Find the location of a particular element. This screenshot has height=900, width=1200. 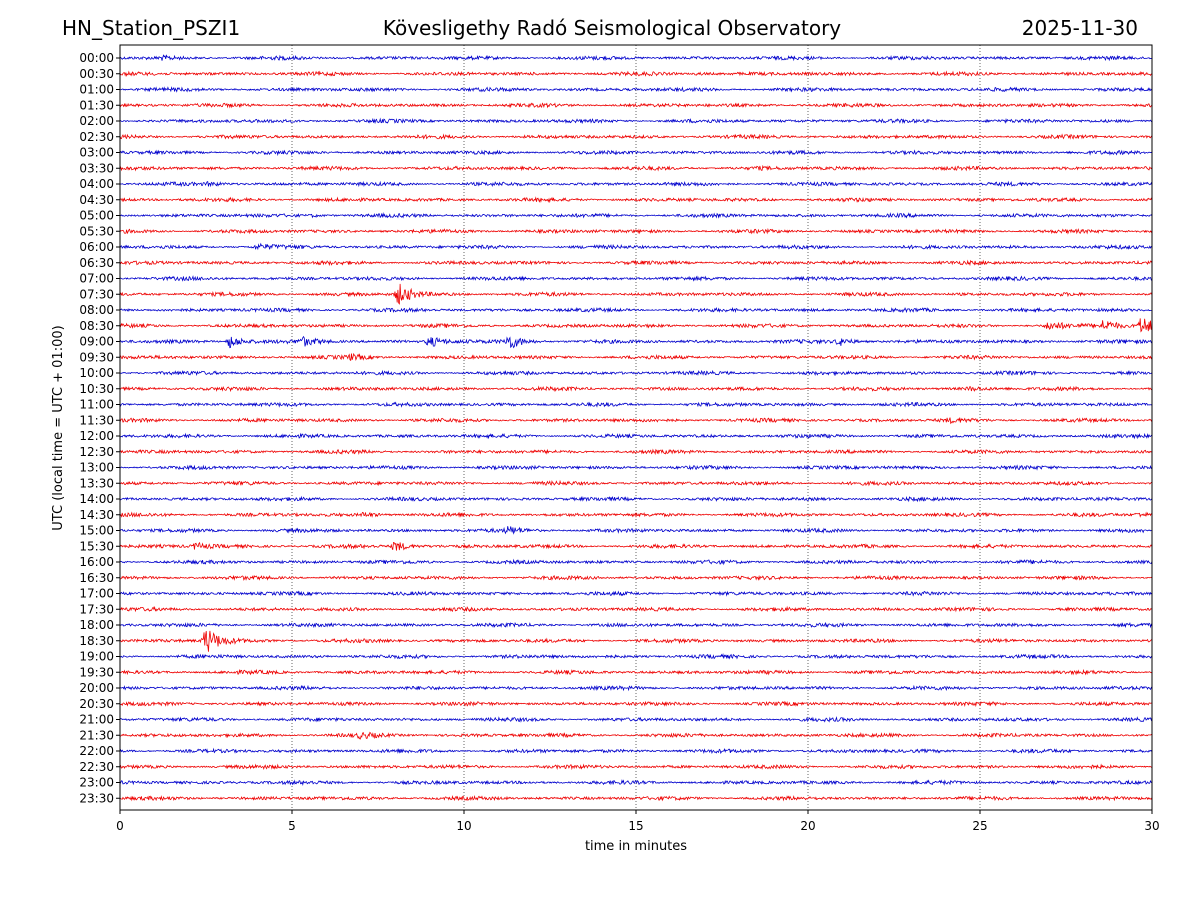

row-label: 03:30 is located at coordinates (96, 168).